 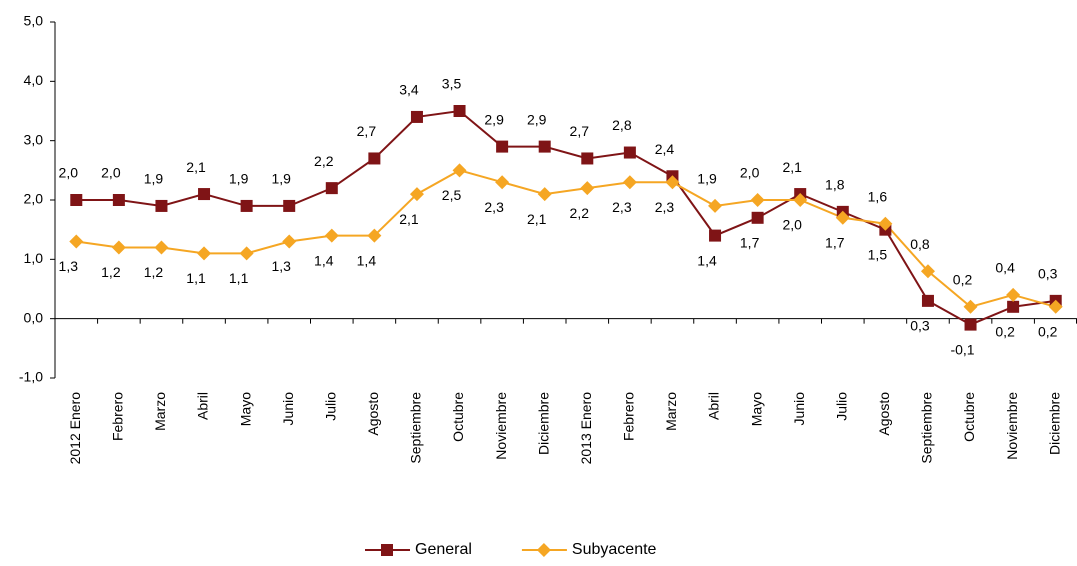 I want to click on data-label: 1,8, so click(x=835, y=185).